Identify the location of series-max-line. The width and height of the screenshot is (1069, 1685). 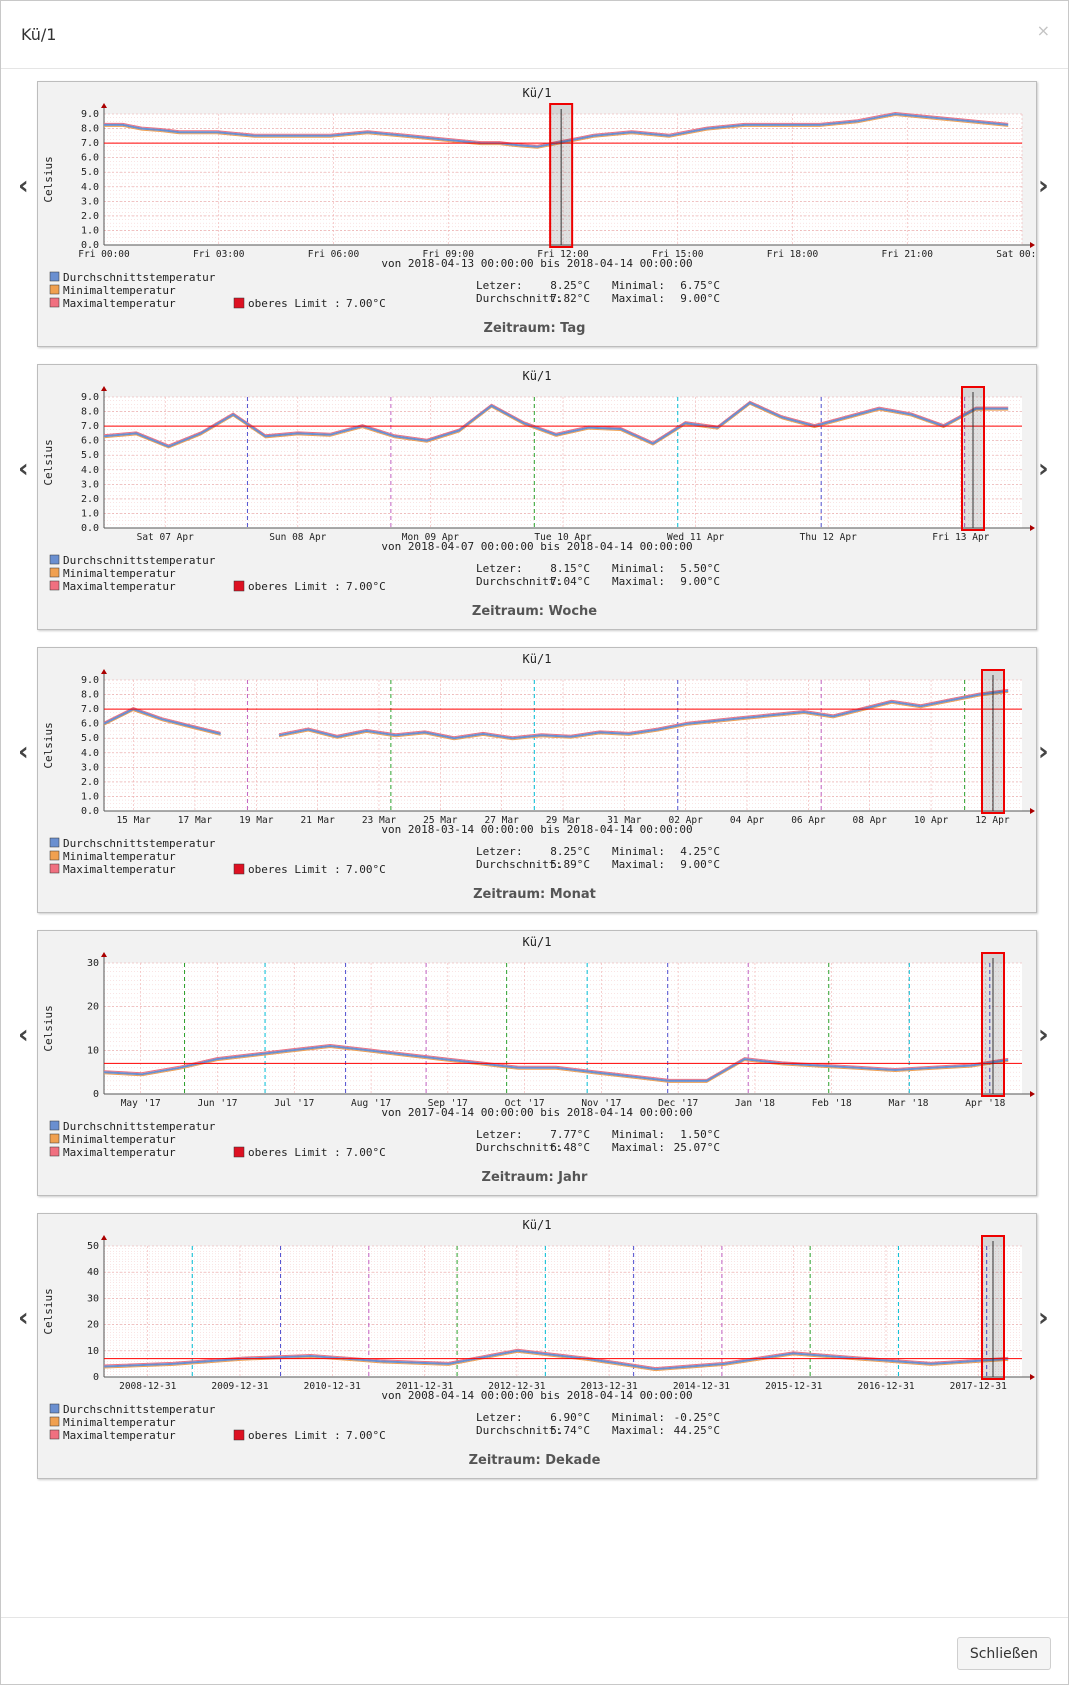
(556, 1061).